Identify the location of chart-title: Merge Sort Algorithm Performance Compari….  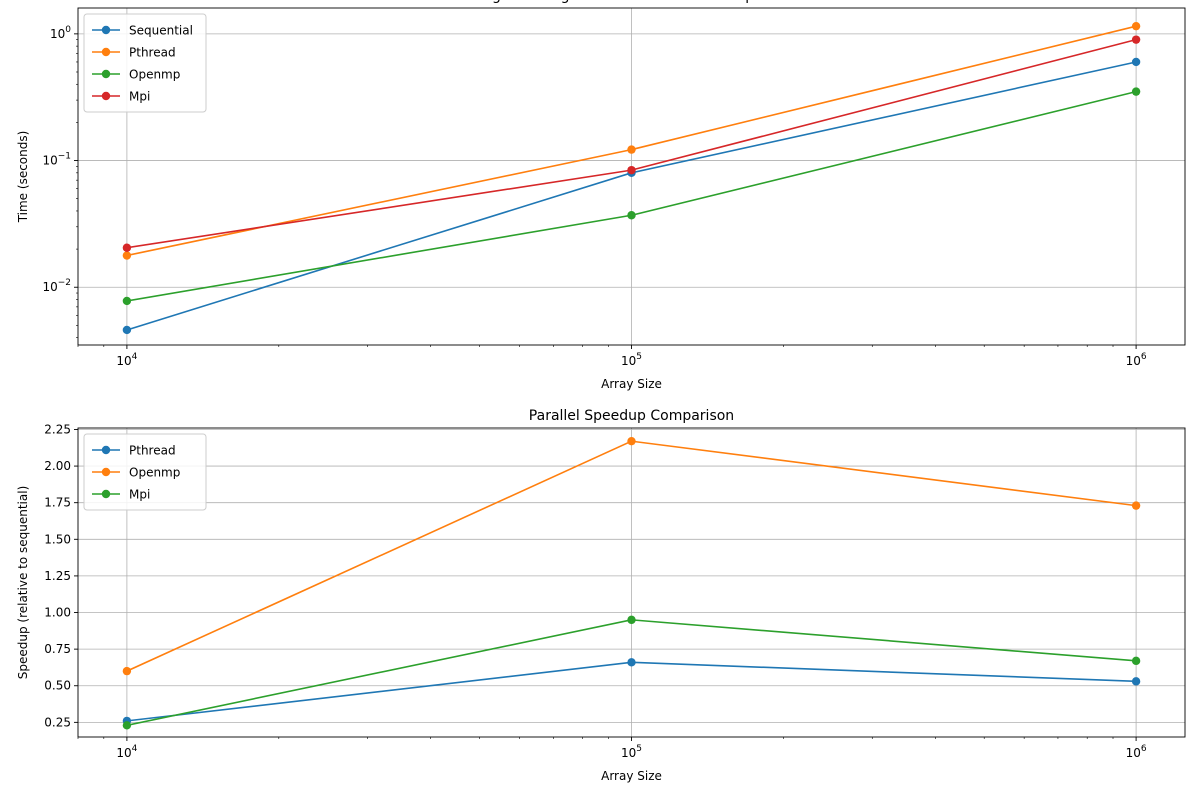
(631, 2).